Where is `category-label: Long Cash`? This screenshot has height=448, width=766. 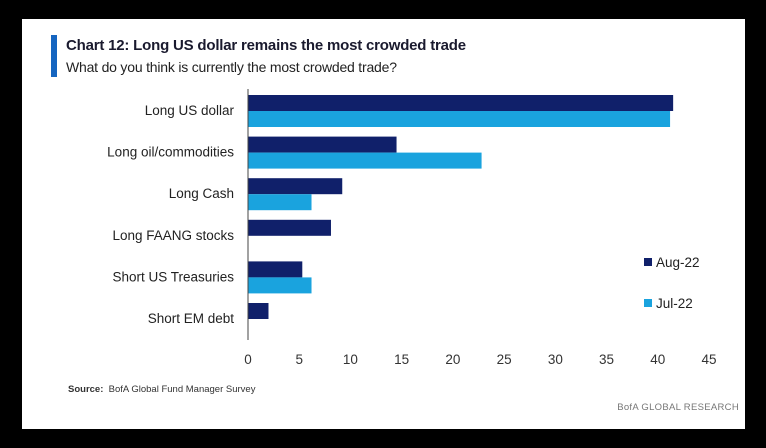 category-label: Long Cash is located at coordinates (201, 193).